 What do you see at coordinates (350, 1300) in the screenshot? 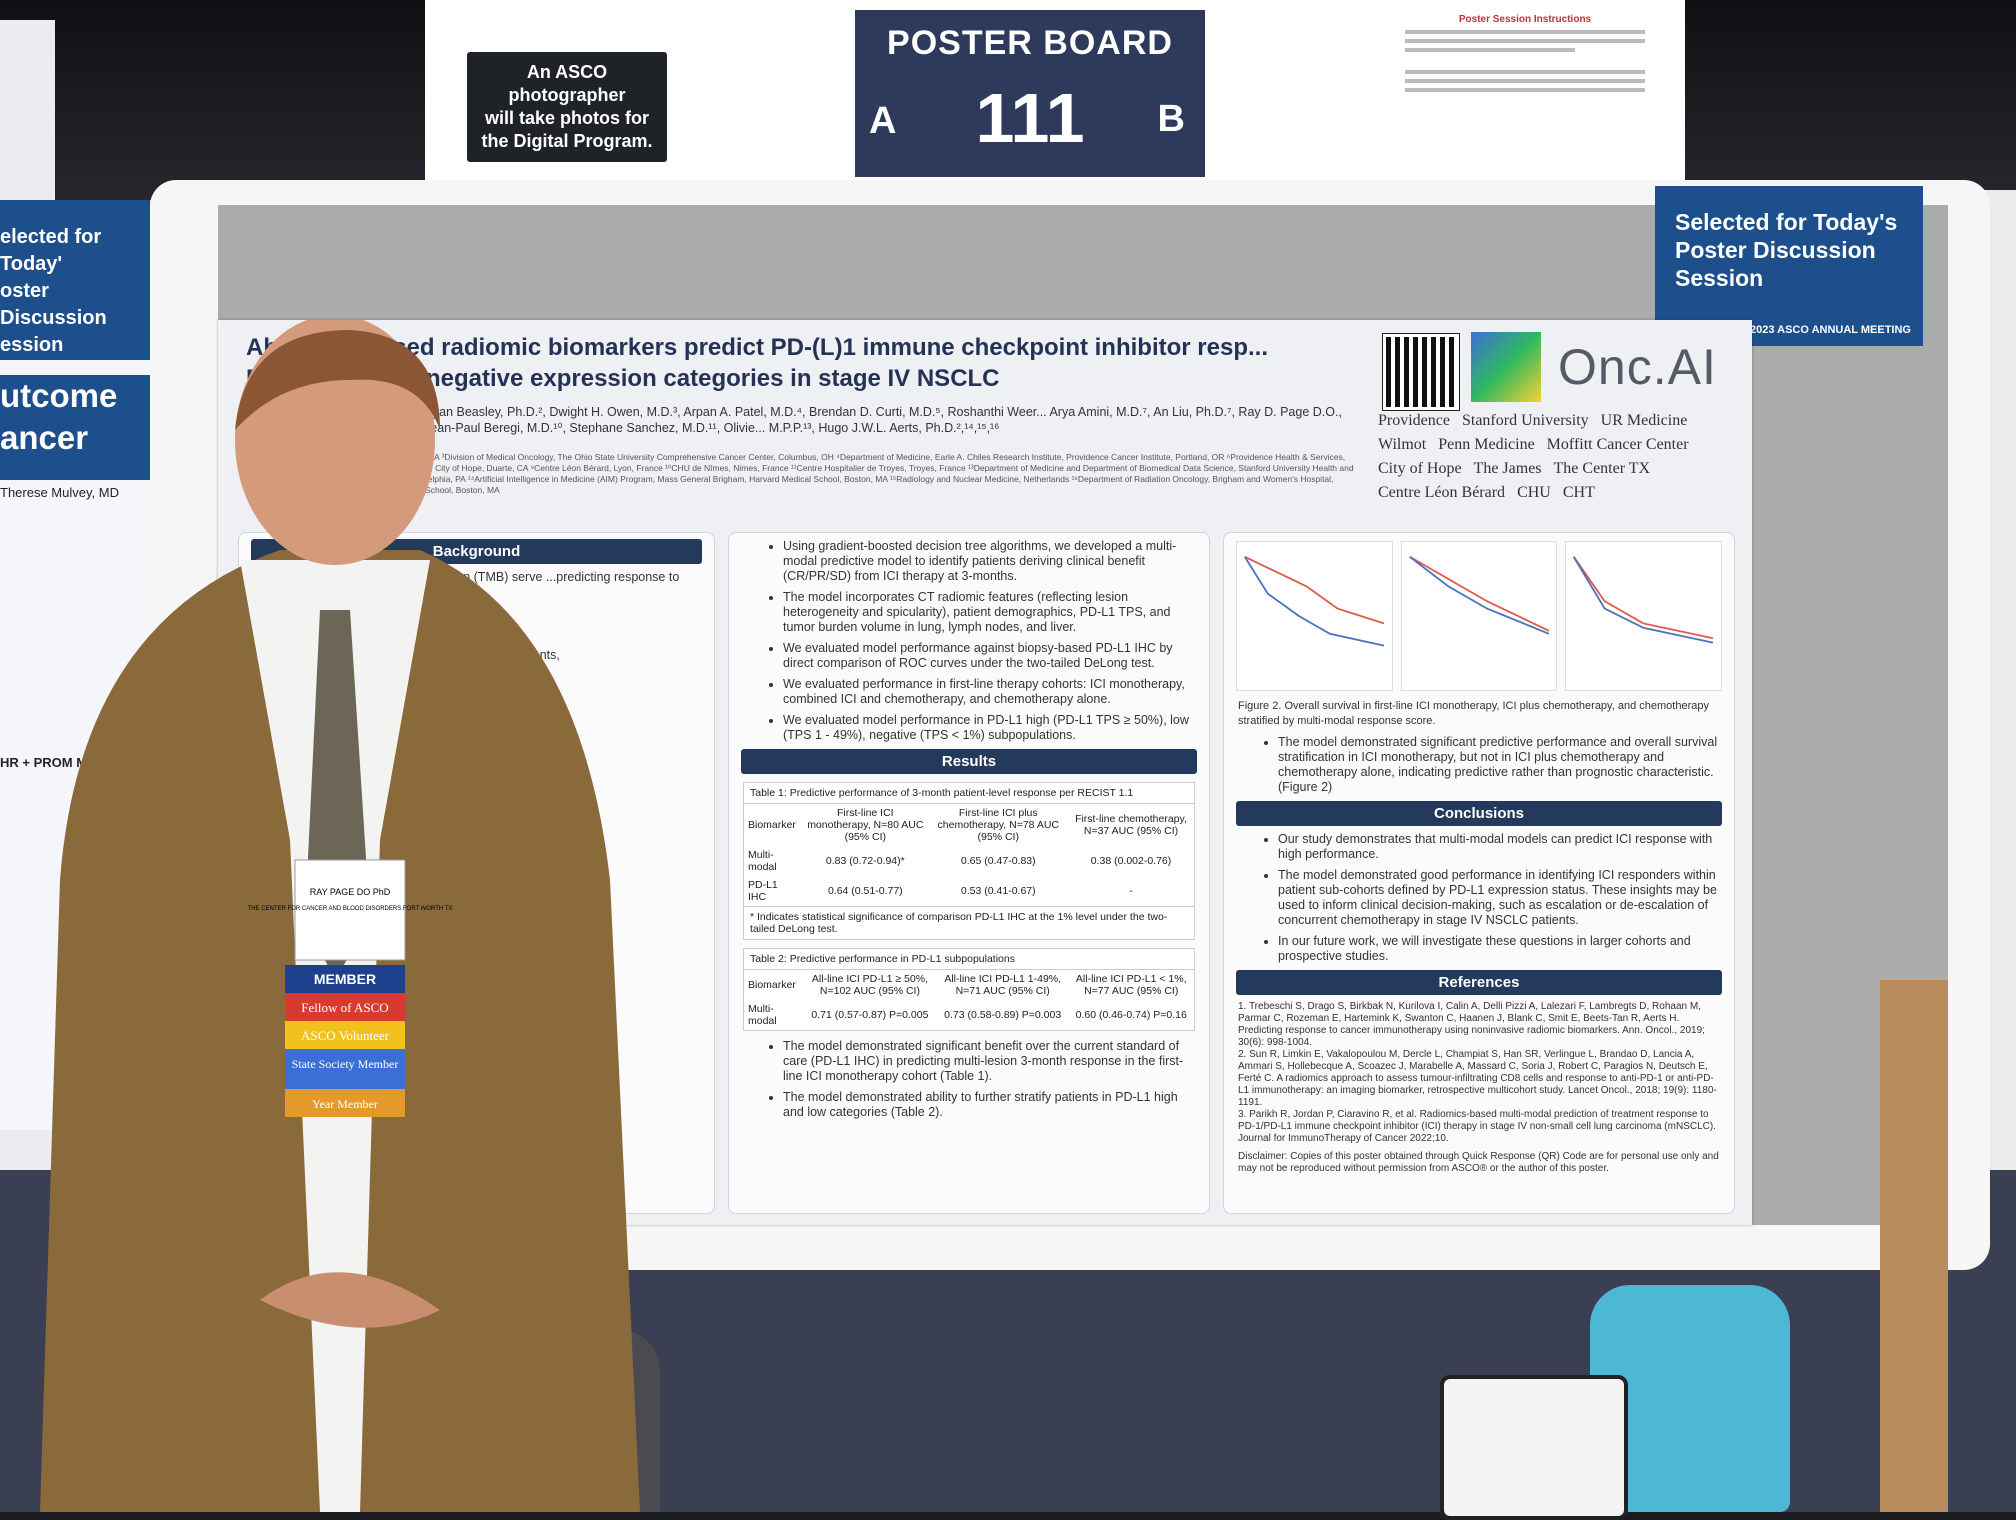
I see `hands` at bounding box center [350, 1300].